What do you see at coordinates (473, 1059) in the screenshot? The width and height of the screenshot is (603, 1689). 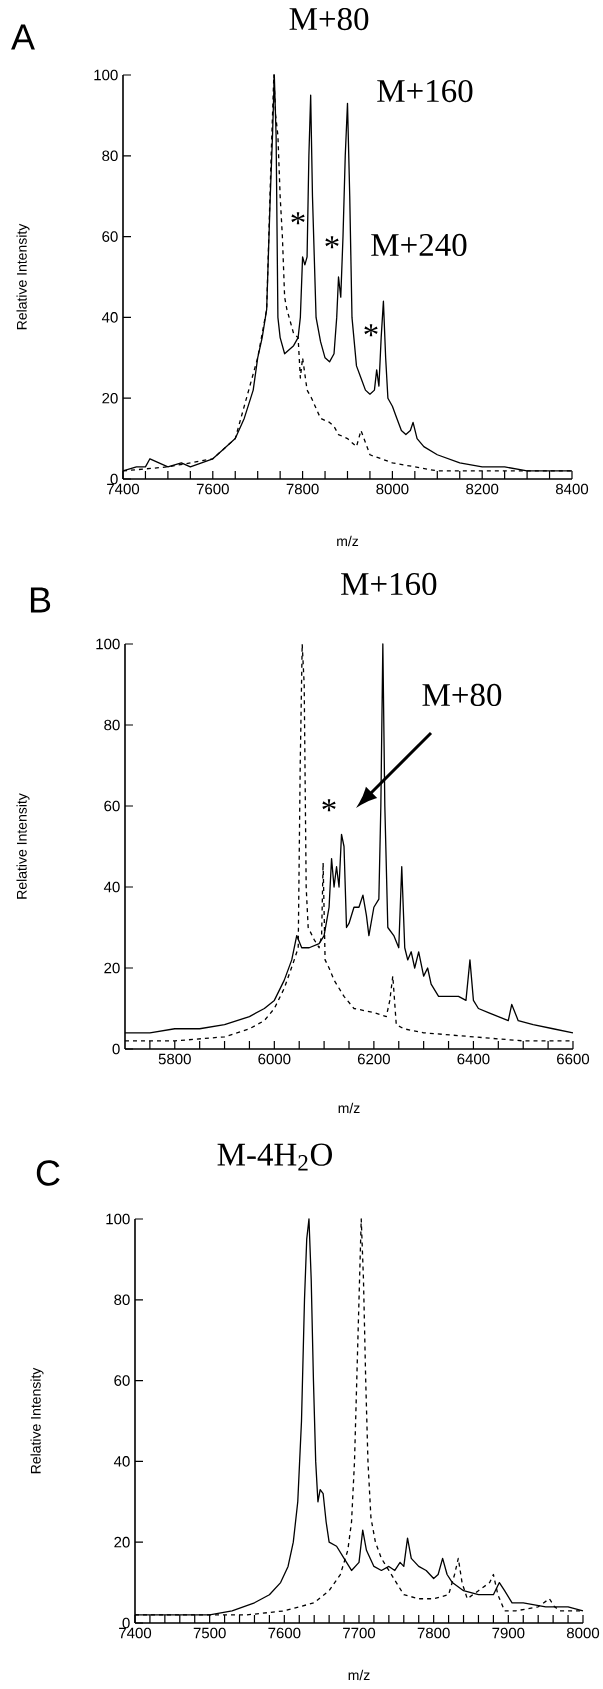 I see `x-tick-label: 6400` at bounding box center [473, 1059].